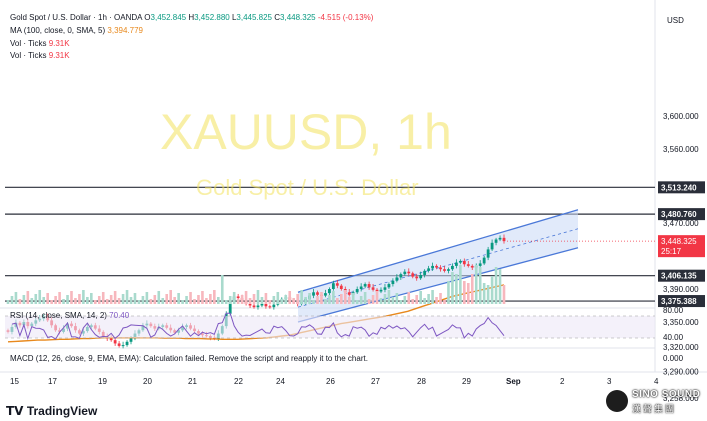 Image resolution: width=707 pixels, height=421 pixels. Describe the element at coordinates (52, 381) in the screenshot. I see `time-axis-label: 17` at that location.